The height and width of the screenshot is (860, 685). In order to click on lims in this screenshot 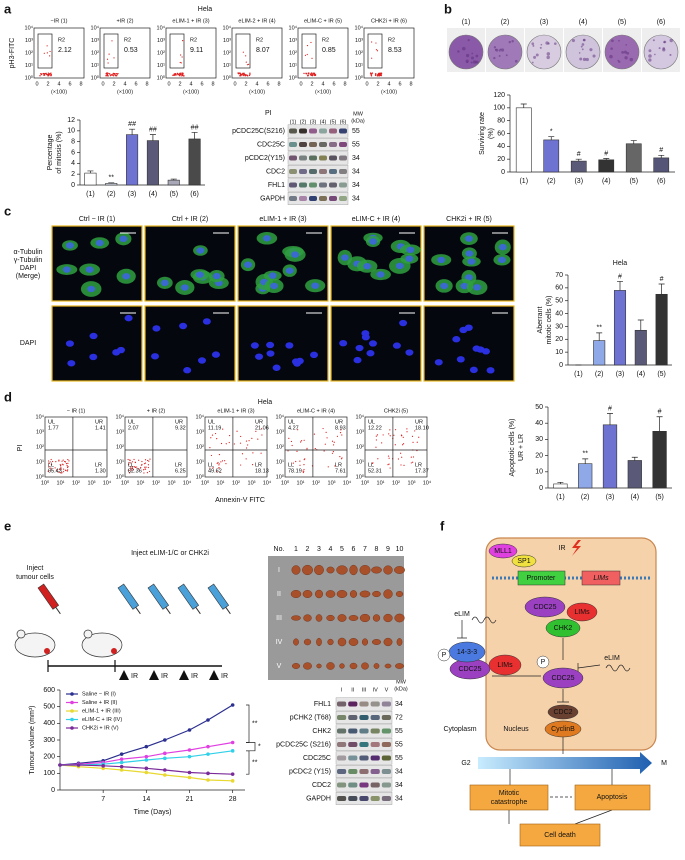, I will do `click(582, 612)`.